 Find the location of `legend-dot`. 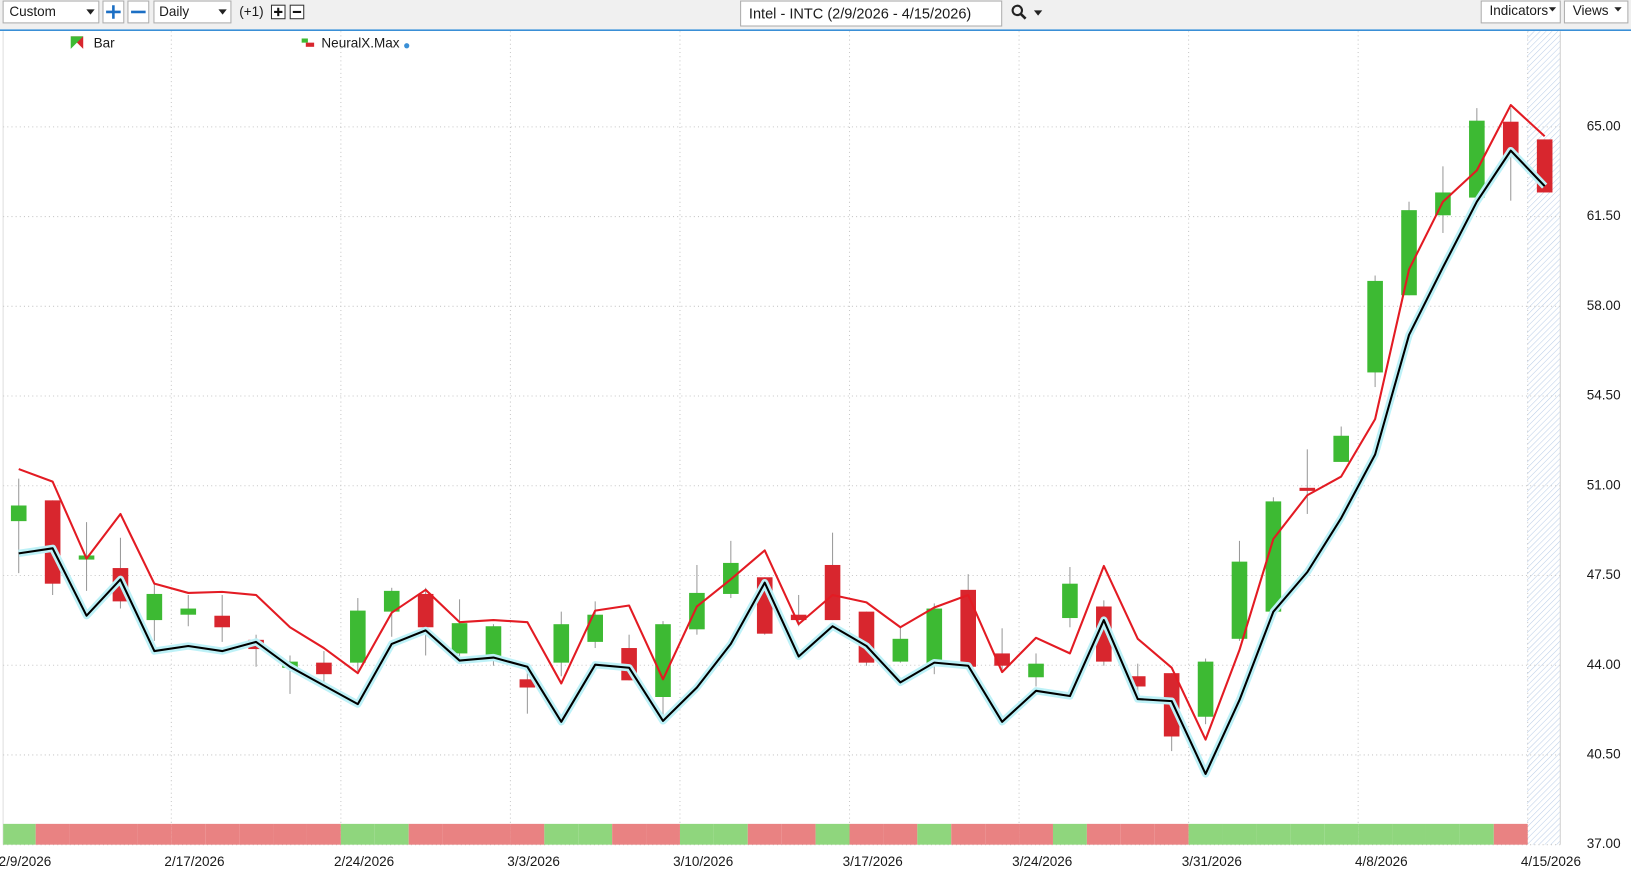

legend-dot is located at coordinates (407, 46).